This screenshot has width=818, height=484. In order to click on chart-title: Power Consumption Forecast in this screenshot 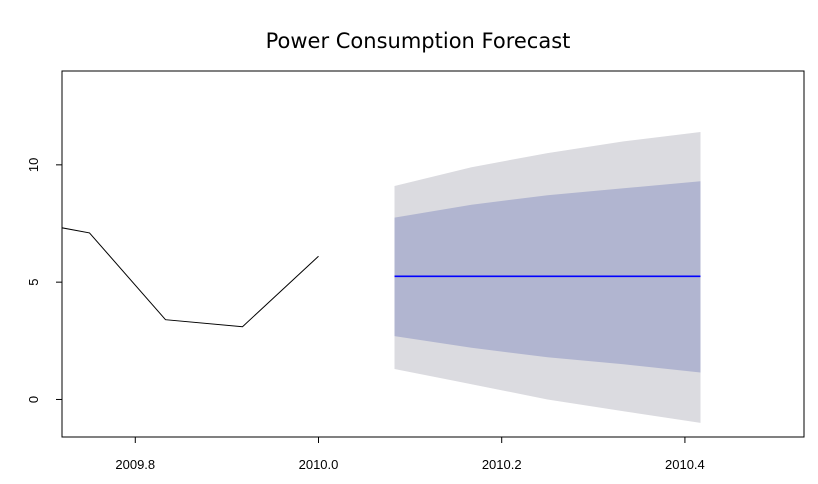, I will do `click(418, 41)`.